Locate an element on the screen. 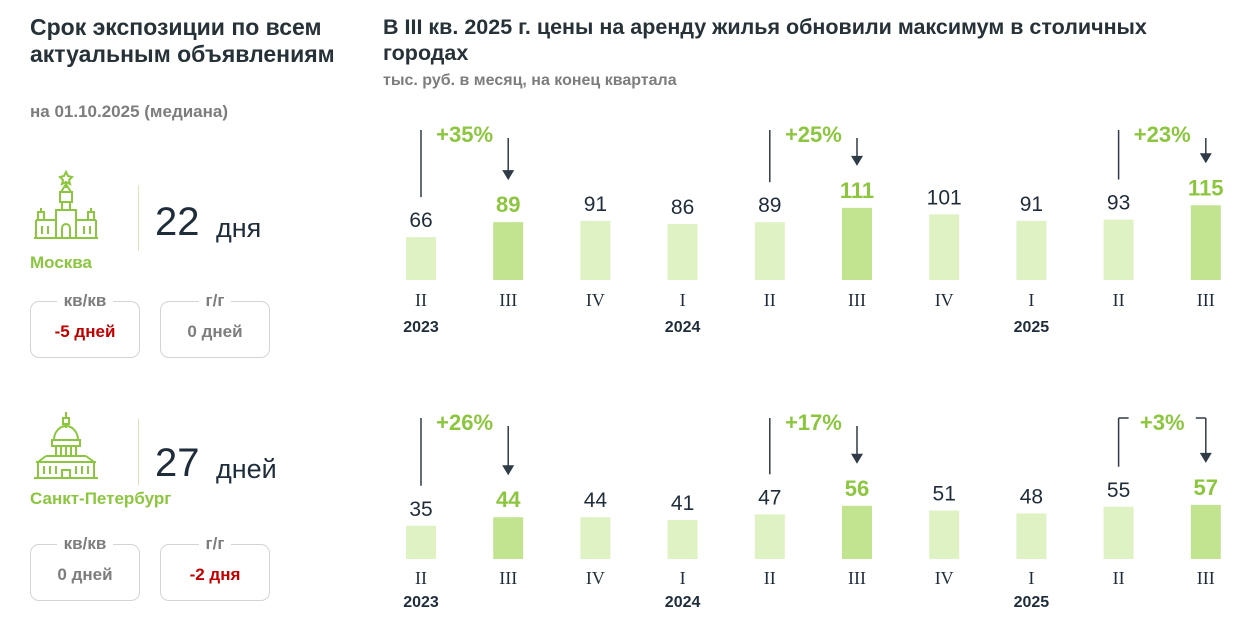 Image resolution: width=1245 pixels, height=640 pixels. qoq-value: 0 дней is located at coordinates (85, 574).